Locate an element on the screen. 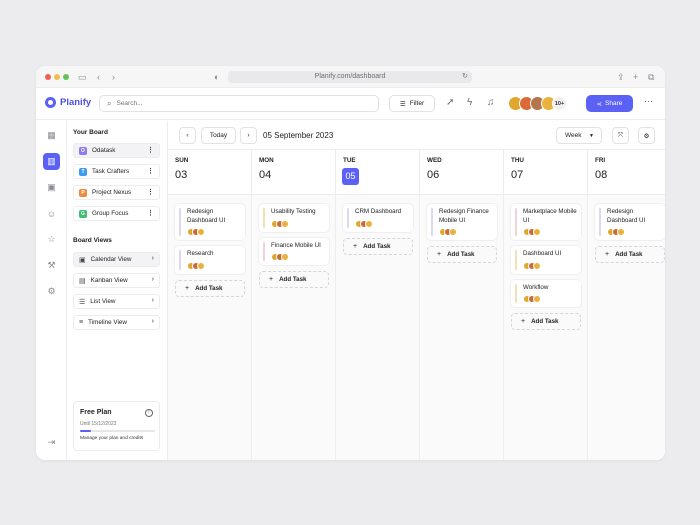 The image size is (700, 525). forward-icon: › is located at coordinates (113, 77).